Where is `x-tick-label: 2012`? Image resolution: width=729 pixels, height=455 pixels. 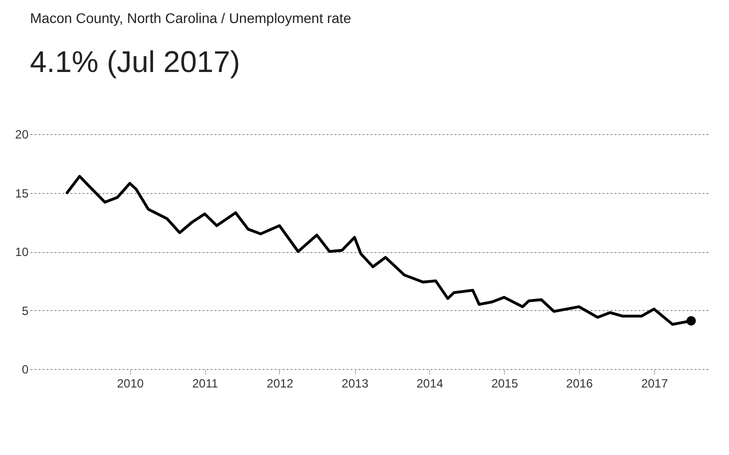 x-tick-label: 2012 is located at coordinates (280, 383).